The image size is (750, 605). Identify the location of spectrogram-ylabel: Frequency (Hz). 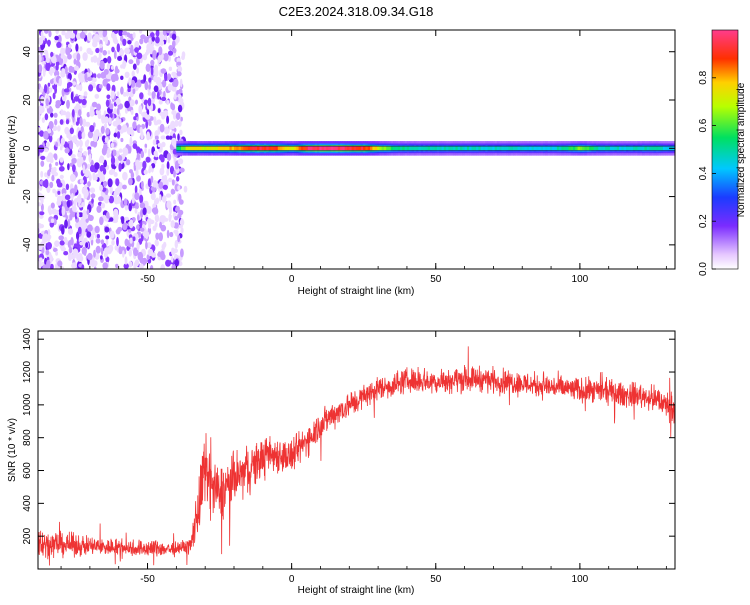
(12, 150).